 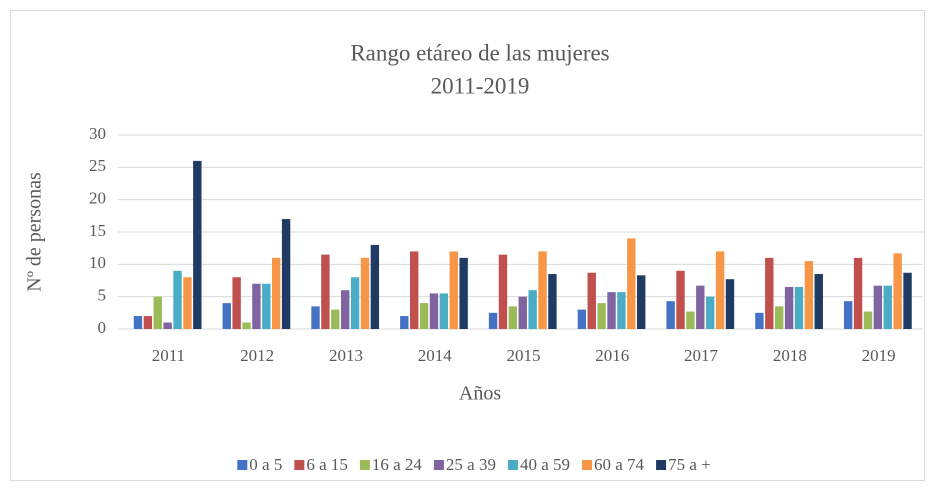 I want to click on y-tick-label: 25, so click(x=97, y=165).